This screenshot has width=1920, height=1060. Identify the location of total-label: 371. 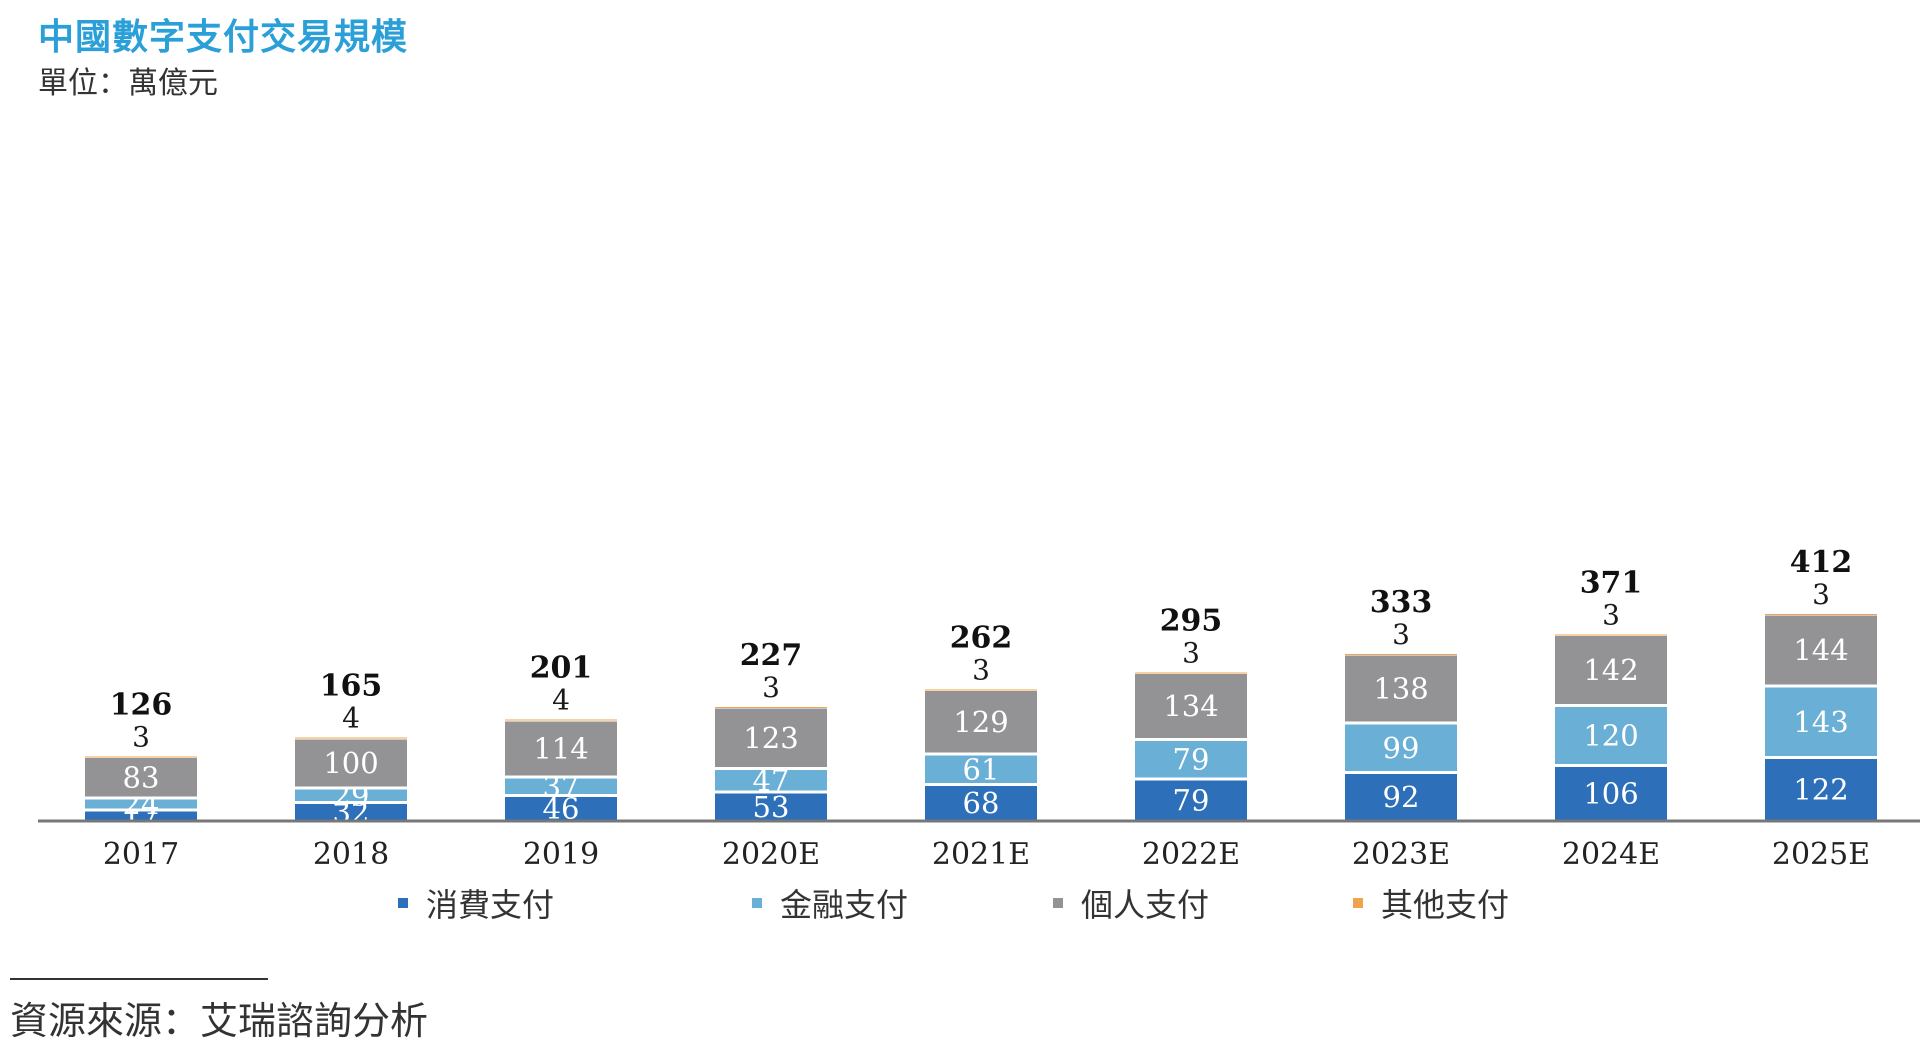
(1611, 583).